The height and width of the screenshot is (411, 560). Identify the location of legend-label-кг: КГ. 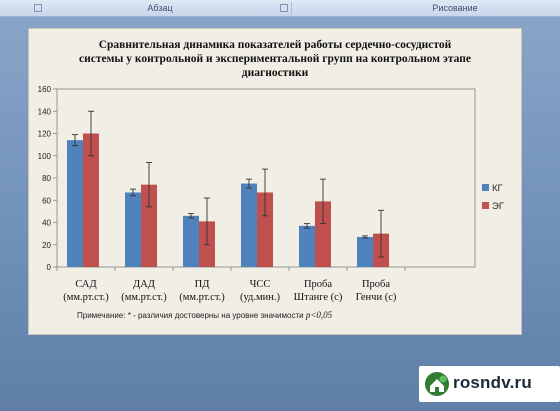
(497, 188).